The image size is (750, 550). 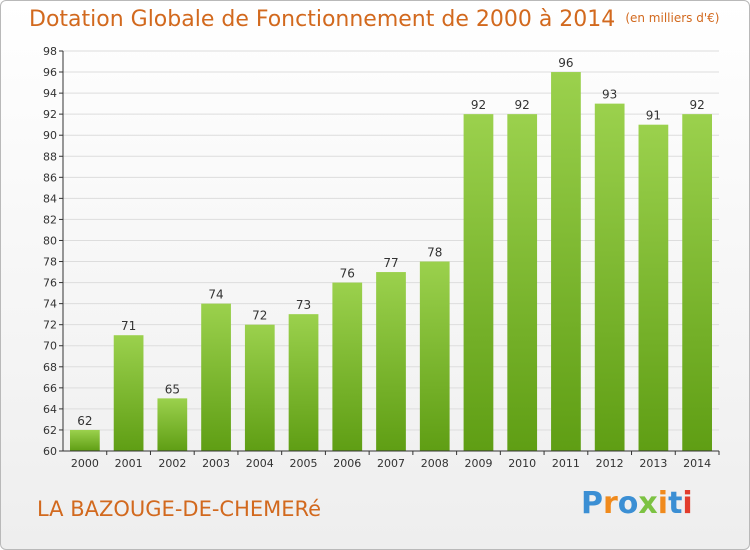 I want to click on x-tick-label-2002: 2002, so click(x=172, y=463).